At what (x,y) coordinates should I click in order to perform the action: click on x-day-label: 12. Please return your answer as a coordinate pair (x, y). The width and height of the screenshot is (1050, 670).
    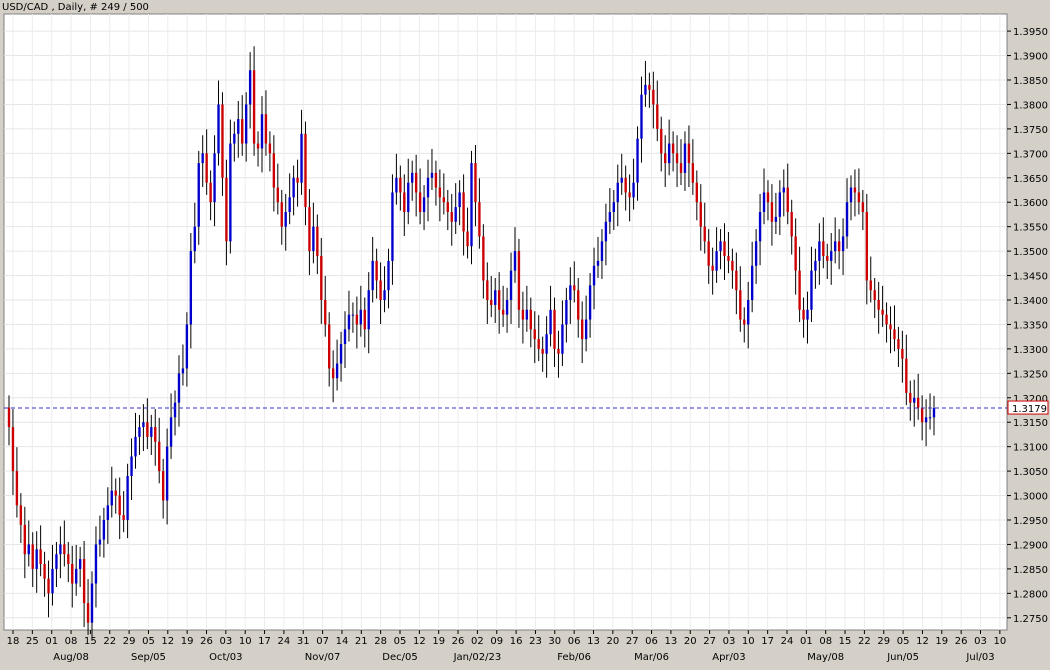
    Looking at the image, I should click on (167, 641).